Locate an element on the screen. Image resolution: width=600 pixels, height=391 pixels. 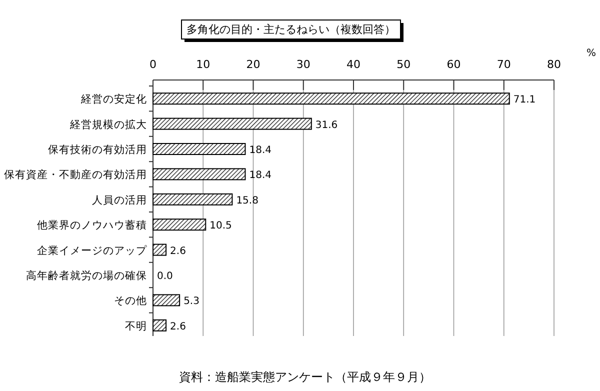
x-tick-label: 20 is located at coordinates (253, 64).